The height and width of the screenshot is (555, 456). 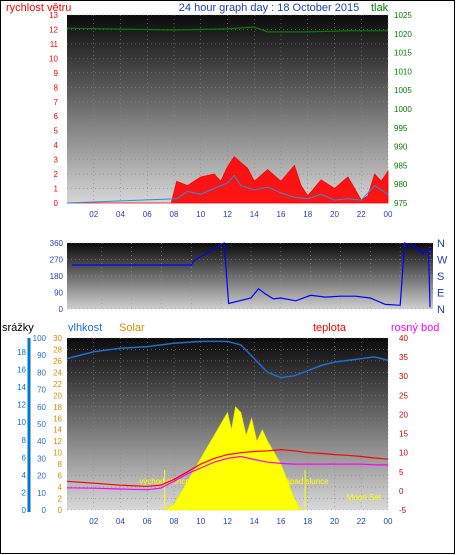 What do you see at coordinates (44, 510) in the screenshot?
I see `humidity-axis-tick: 0` at bounding box center [44, 510].